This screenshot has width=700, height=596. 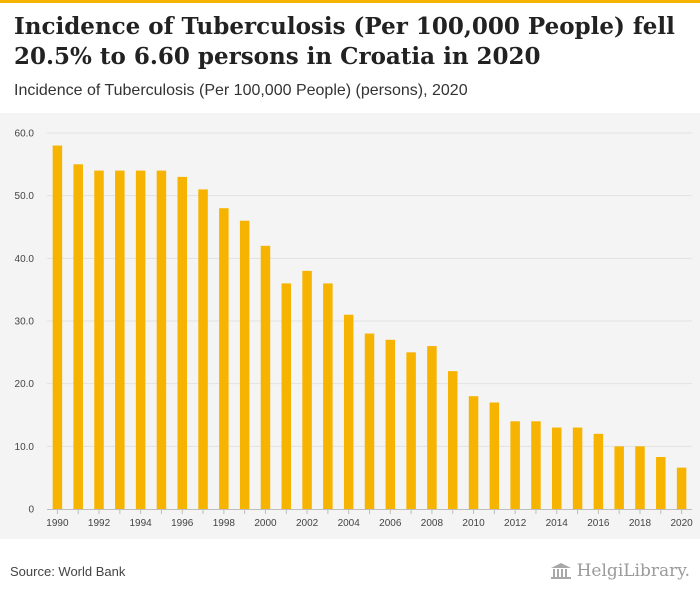 What do you see at coordinates (161, 339) in the screenshot?
I see `bar-1995` at bounding box center [161, 339].